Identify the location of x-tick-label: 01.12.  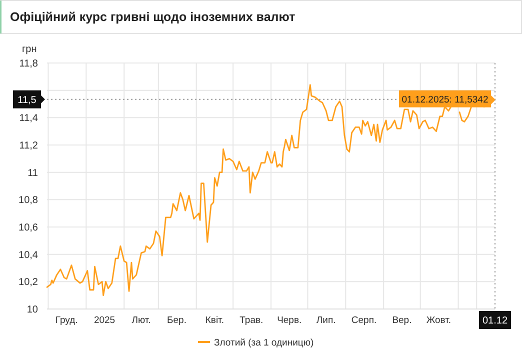
(495, 321).